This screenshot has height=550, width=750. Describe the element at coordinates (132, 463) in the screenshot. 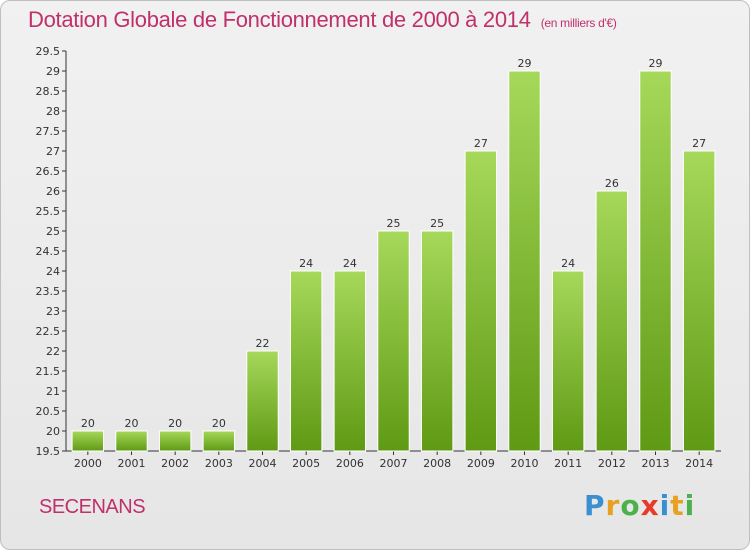

I see `x-tick-label: 2001` at that location.